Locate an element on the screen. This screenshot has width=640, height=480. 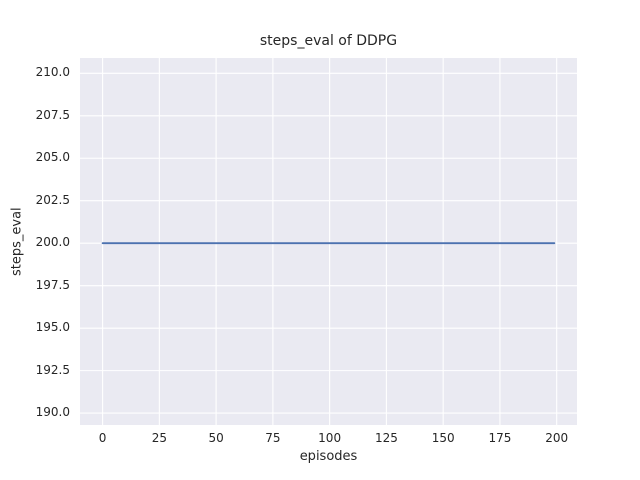
x-tick-label: 175 is located at coordinates (500, 438).